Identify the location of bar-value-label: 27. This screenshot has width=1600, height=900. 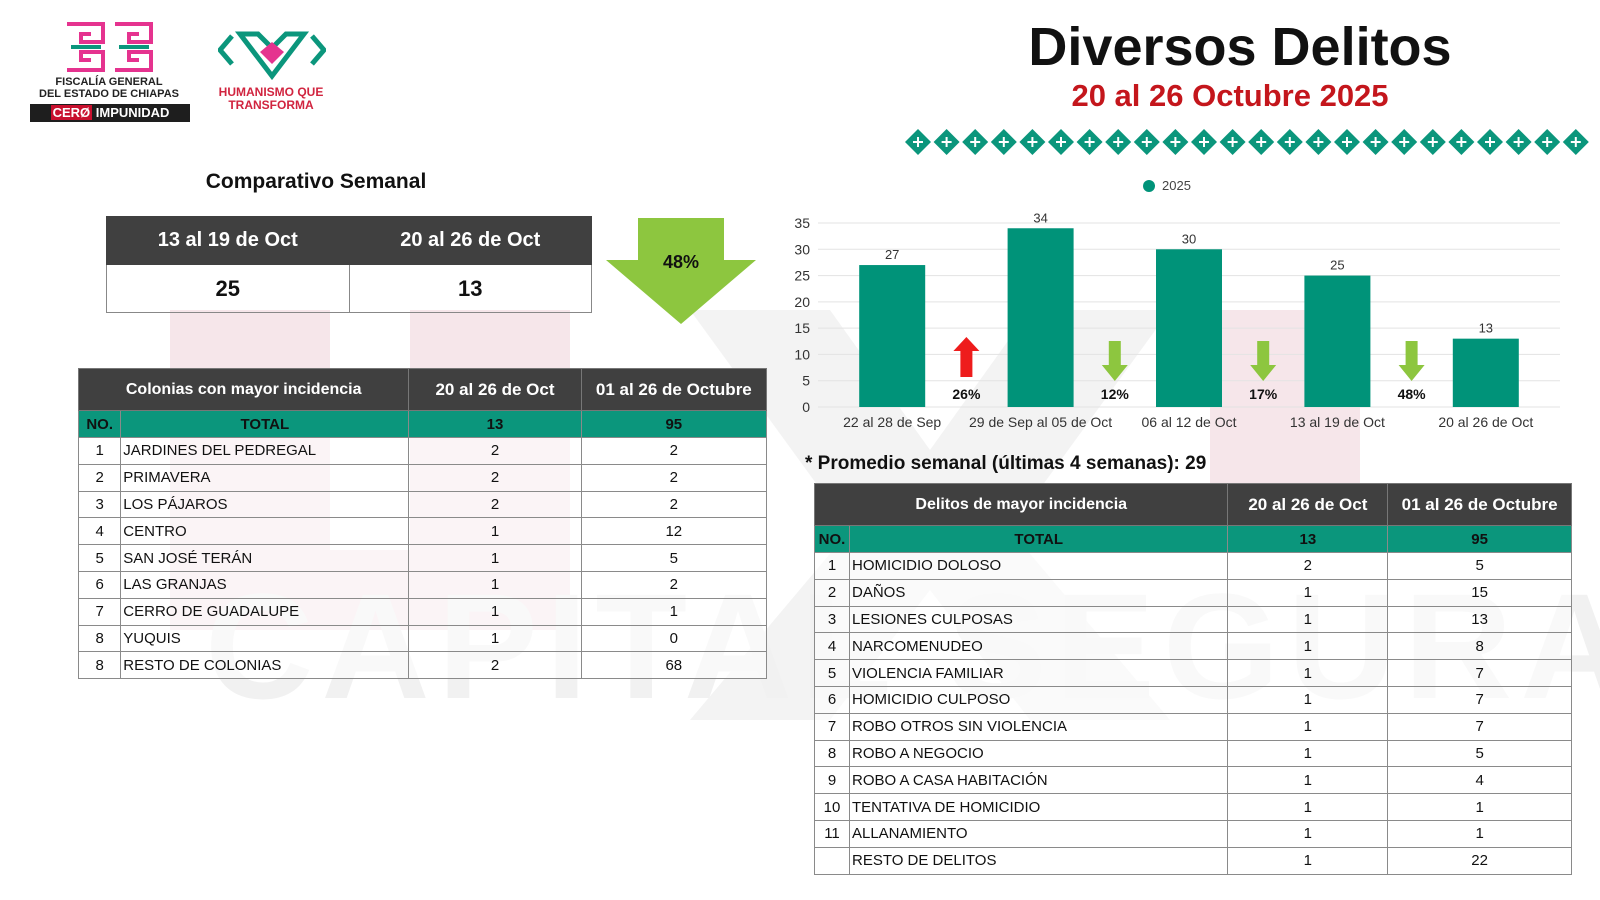
(892, 254).